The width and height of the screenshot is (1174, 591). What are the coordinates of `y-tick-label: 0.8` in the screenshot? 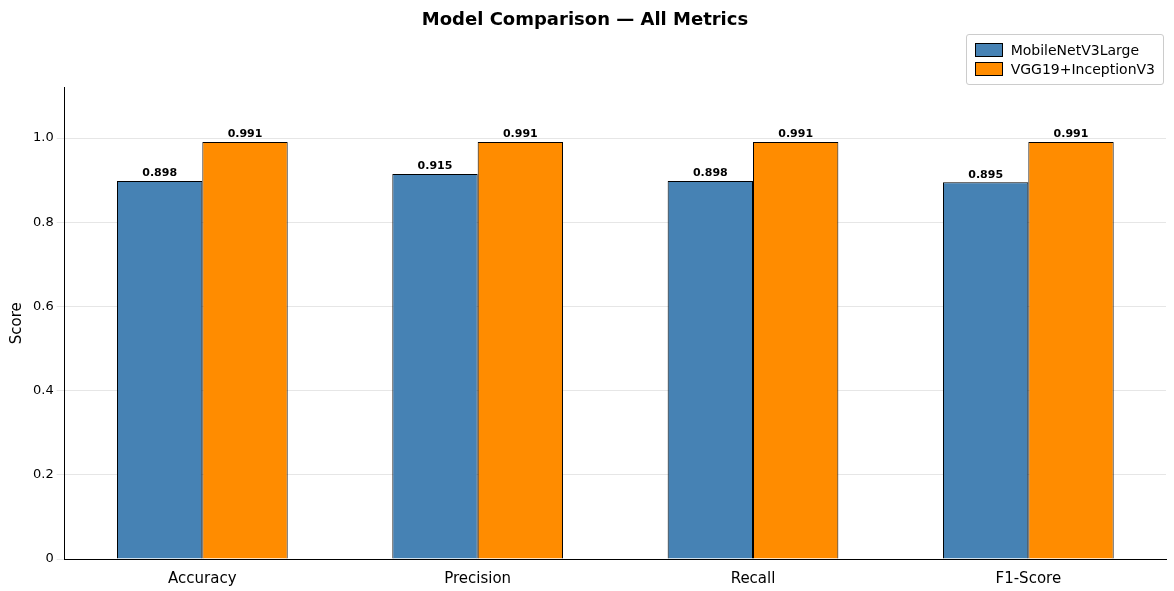 It's located at (43, 221).